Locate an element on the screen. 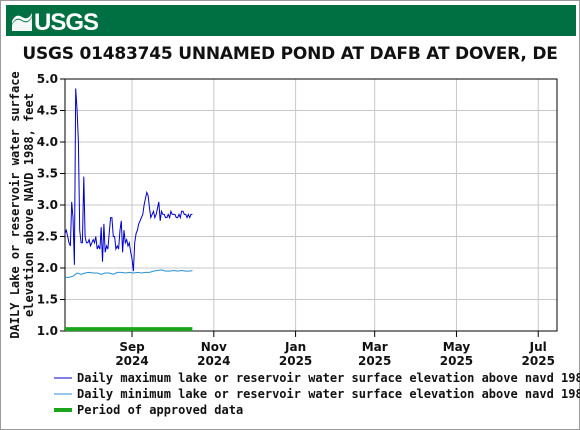 The height and width of the screenshot is (430, 580). y-tick-label: 1.5 is located at coordinates (47, 300).